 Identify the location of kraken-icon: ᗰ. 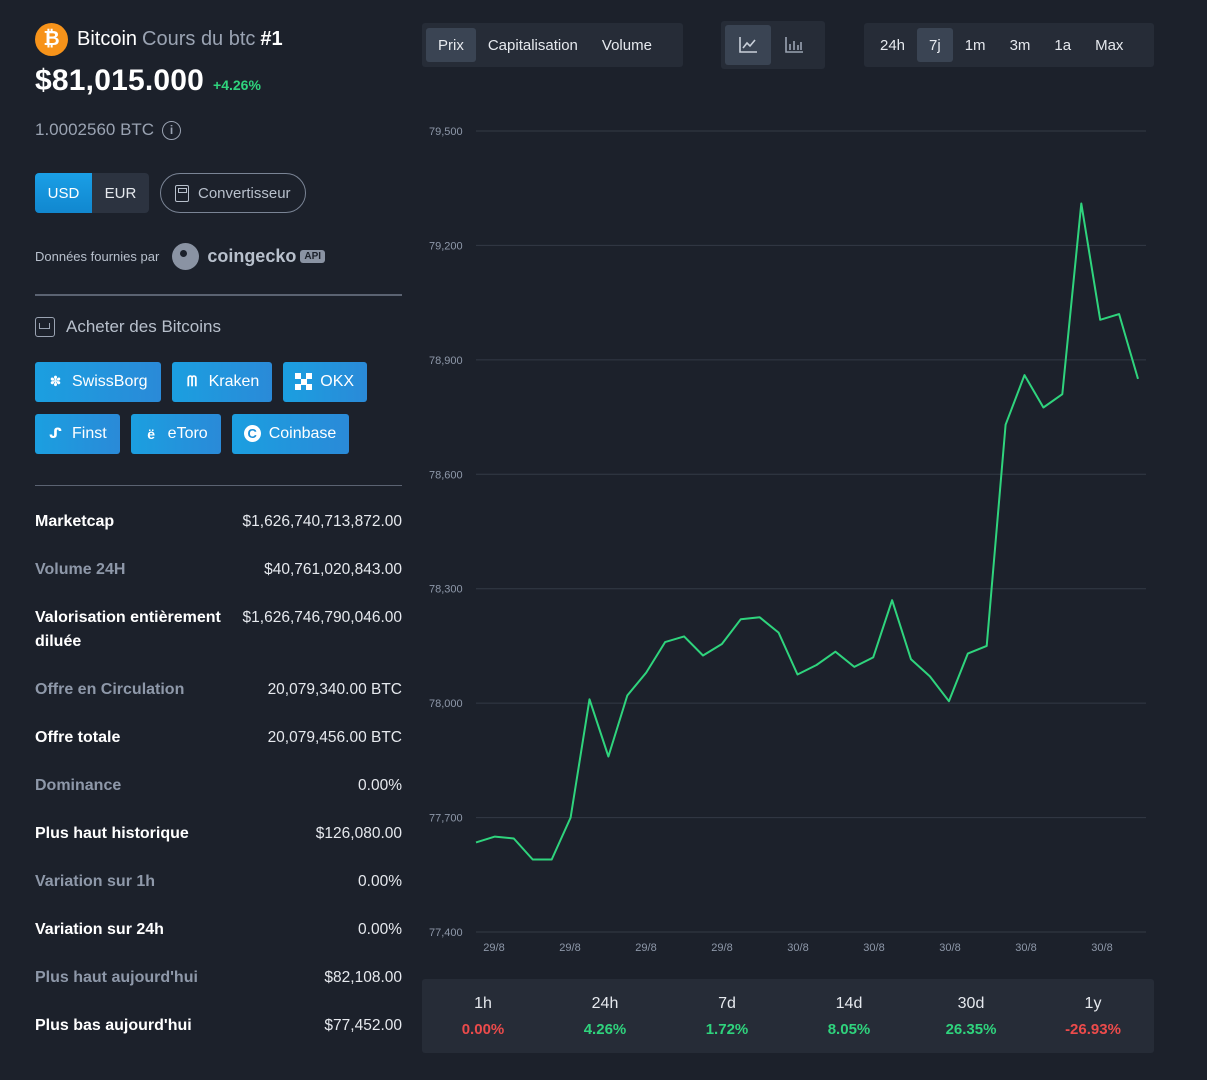
(192, 381).